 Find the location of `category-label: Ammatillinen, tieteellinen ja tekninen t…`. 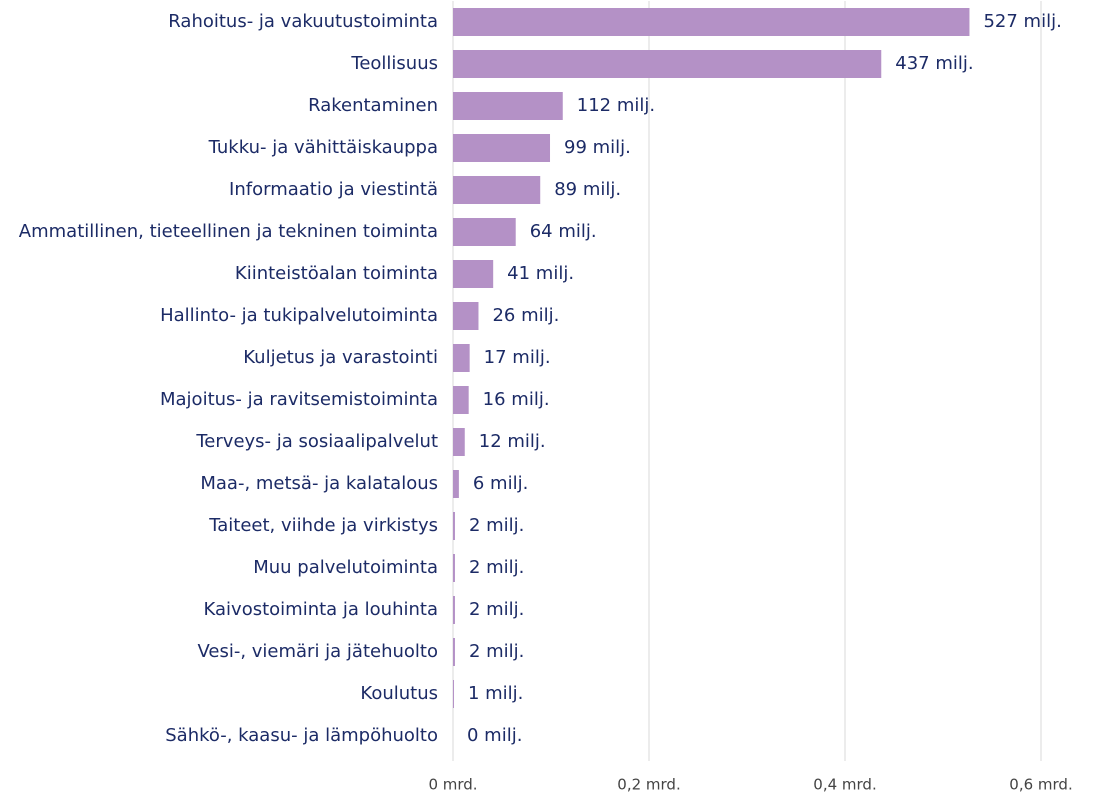

category-label: Ammatillinen, tieteellinen ja tekninen t… is located at coordinates (228, 231).